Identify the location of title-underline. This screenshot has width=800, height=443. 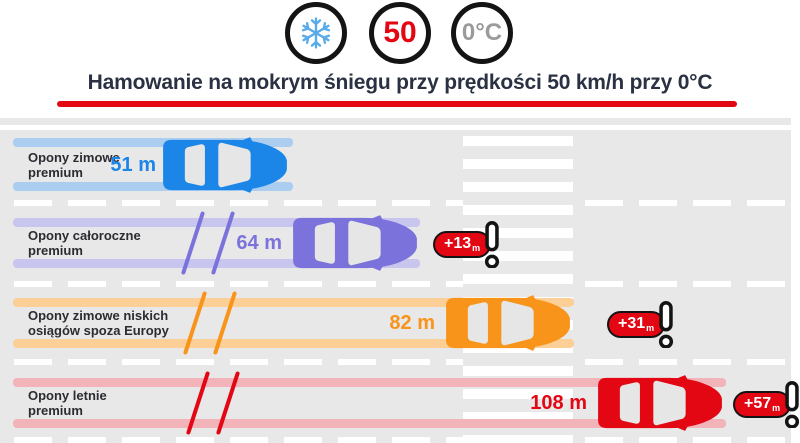
(397, 104).